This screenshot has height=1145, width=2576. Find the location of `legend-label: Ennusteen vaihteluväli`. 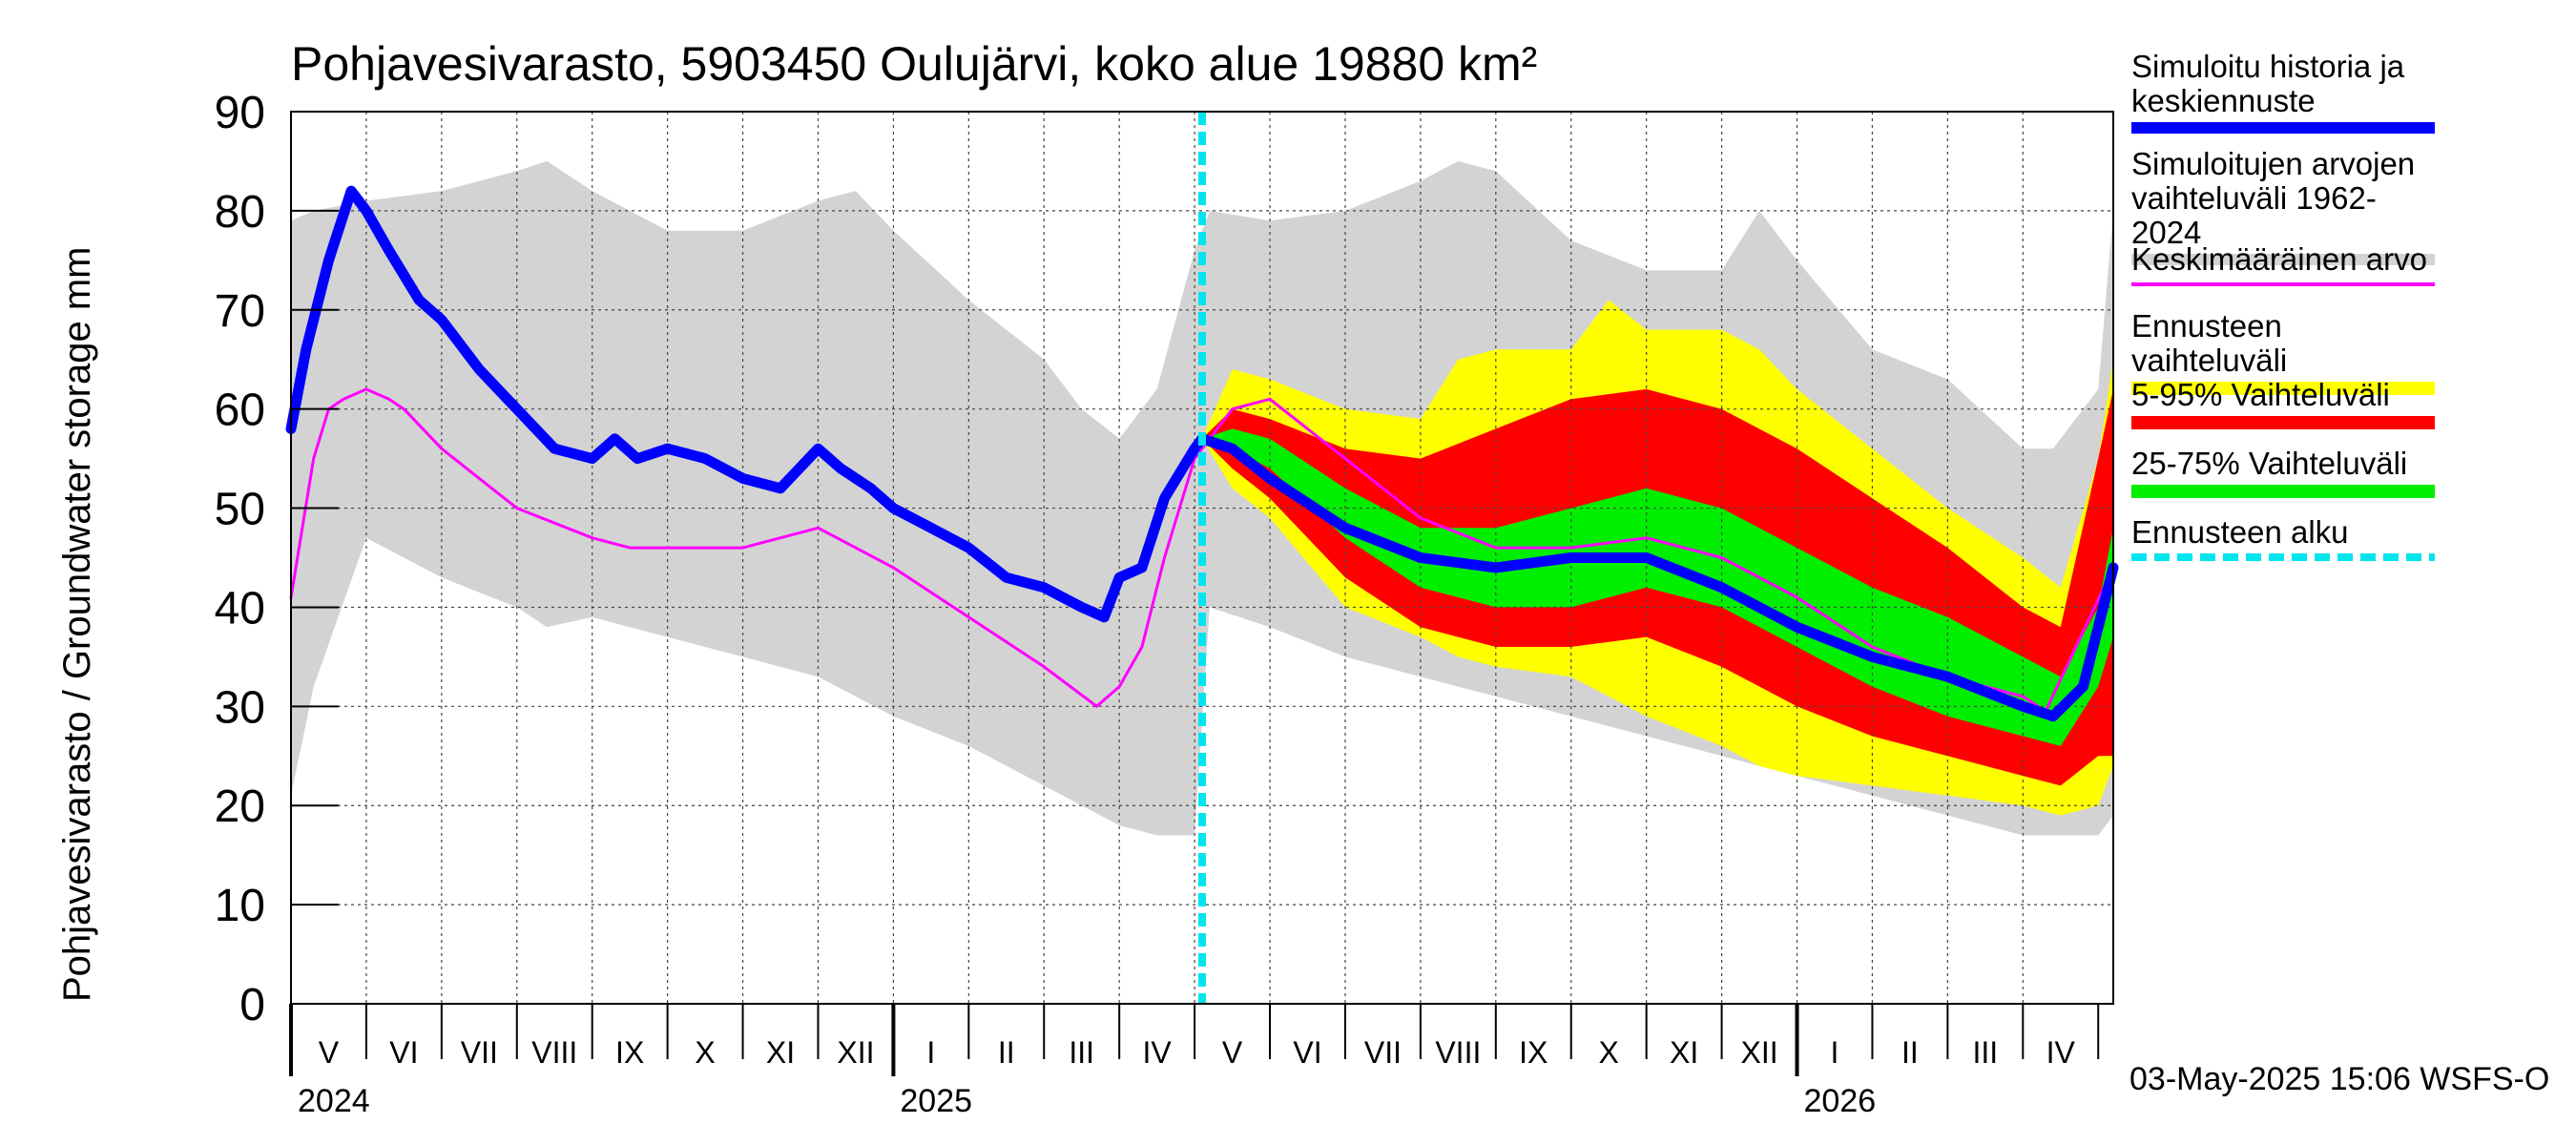

legend-label: Ennusteen vaihteluväli is located at coordinates (2209, 343).